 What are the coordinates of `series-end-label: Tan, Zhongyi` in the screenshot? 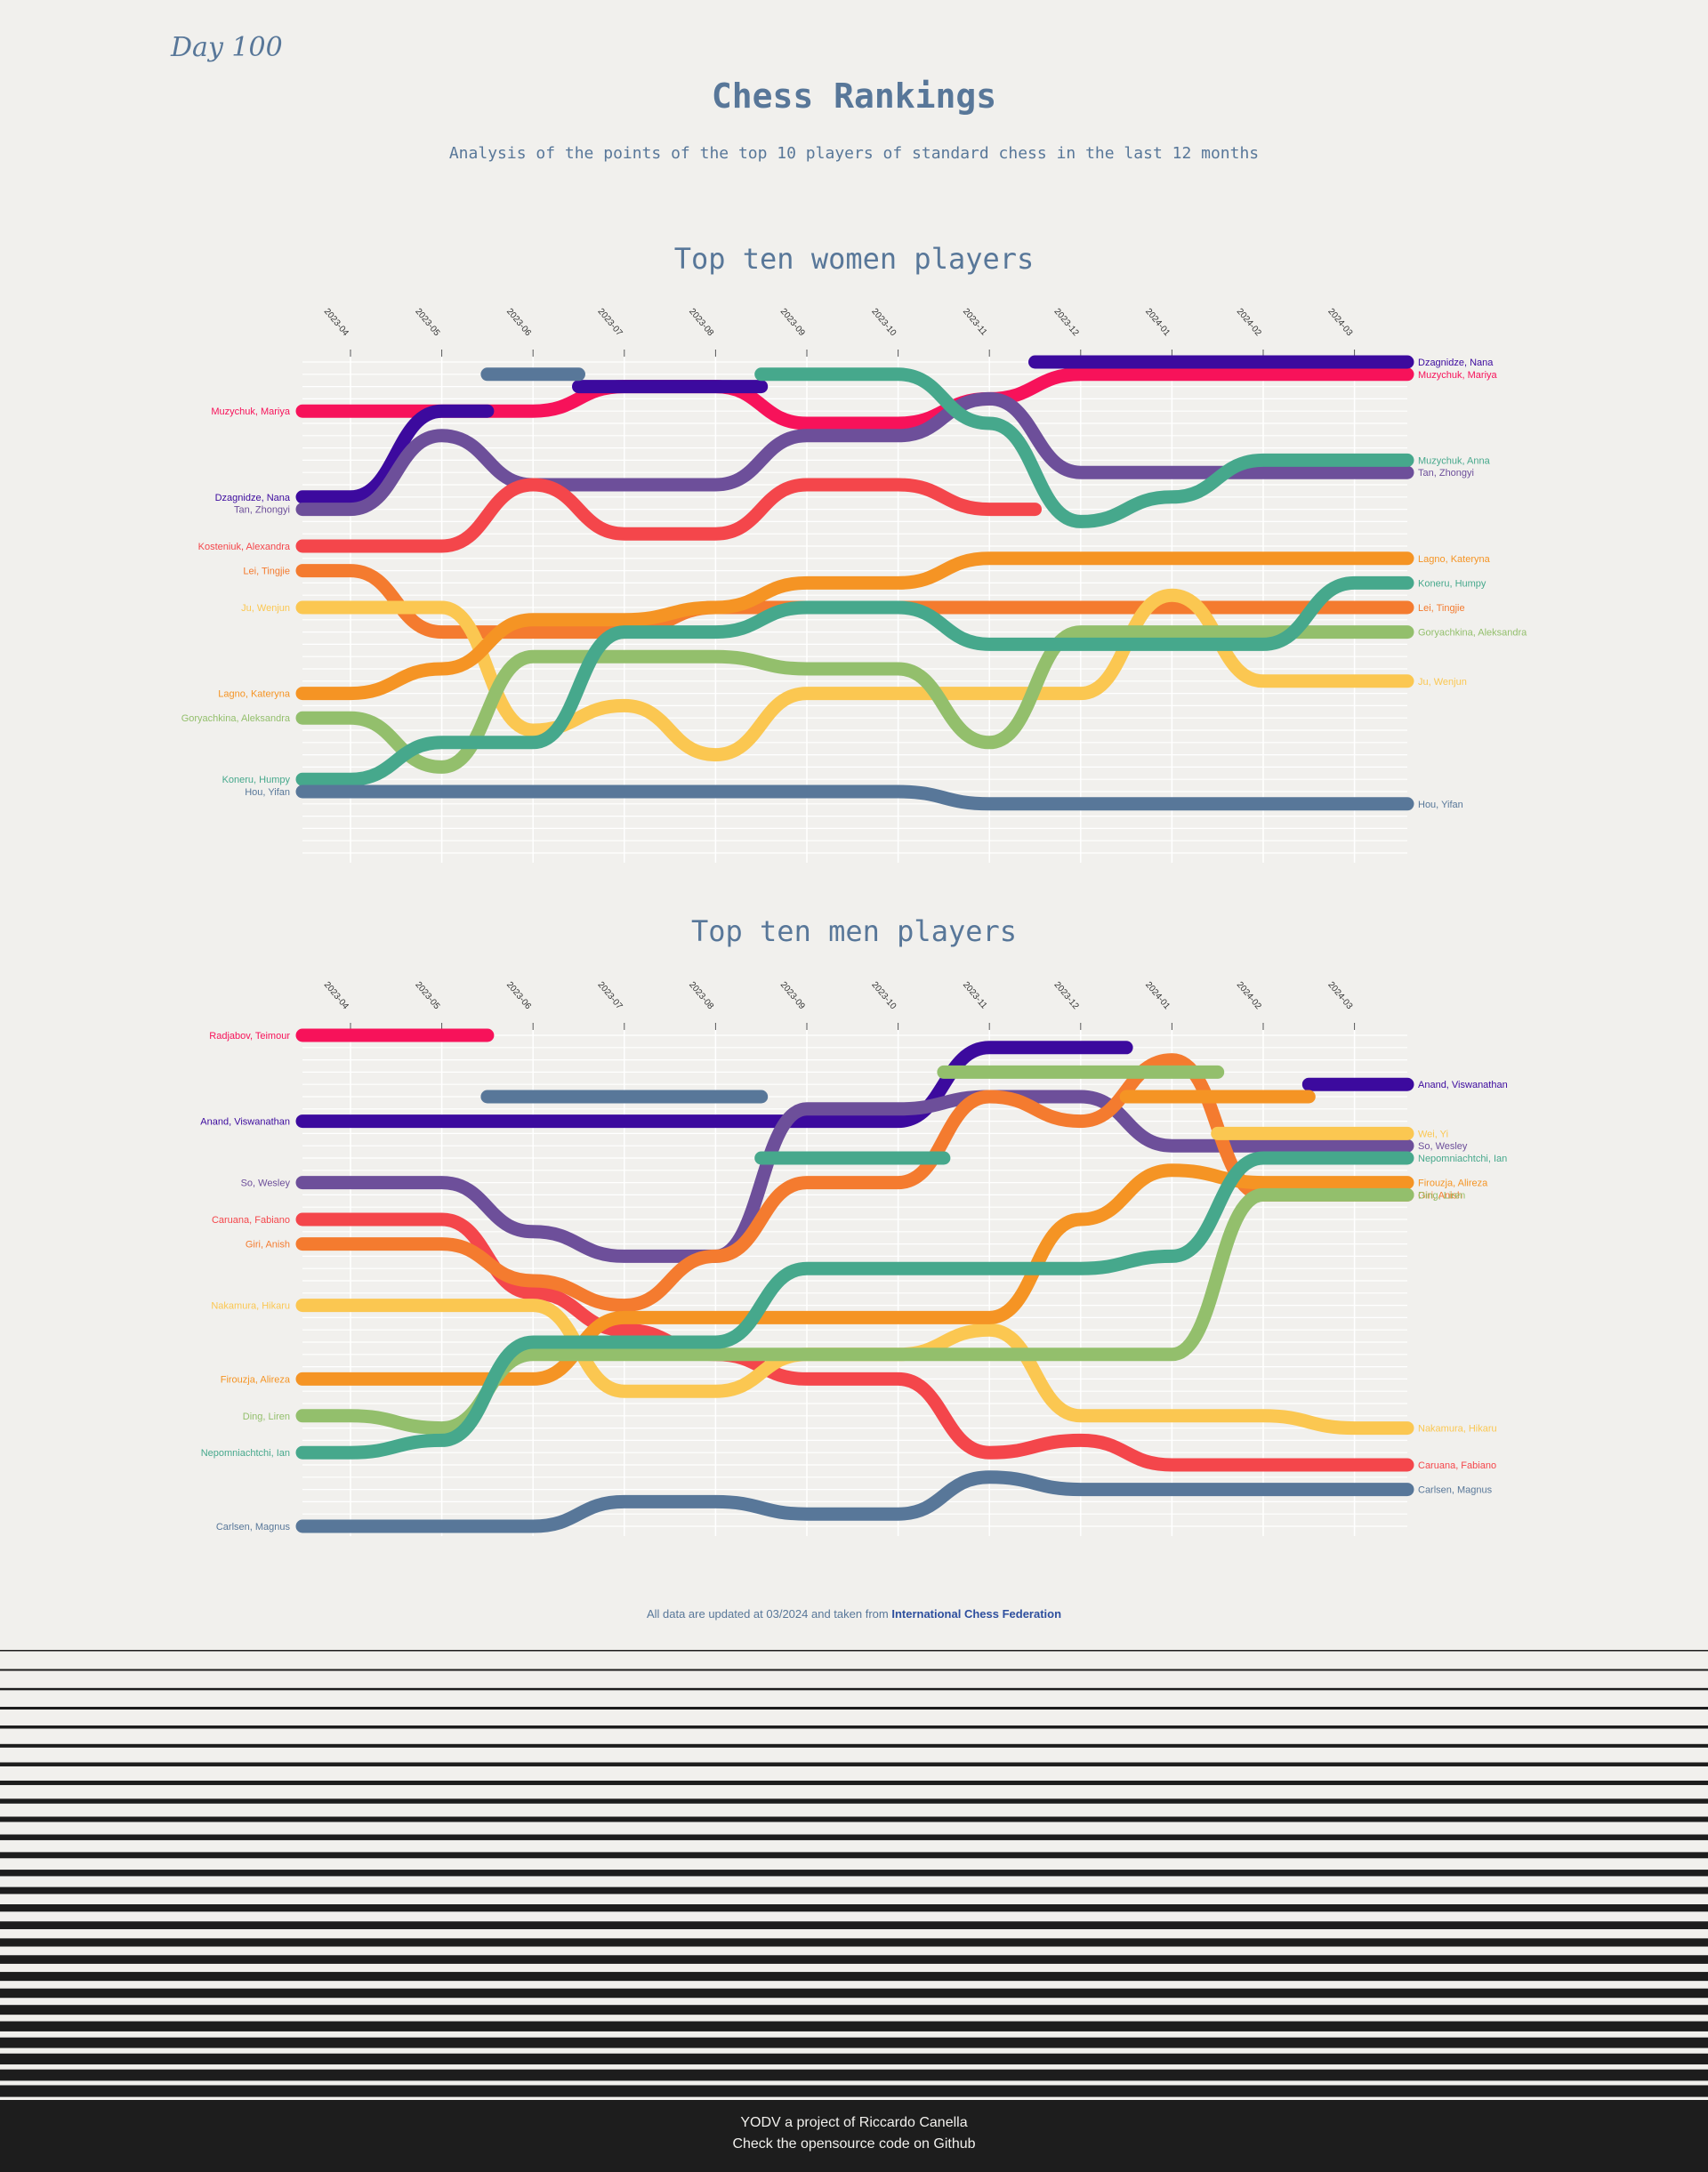 It's located at (1446, 474).